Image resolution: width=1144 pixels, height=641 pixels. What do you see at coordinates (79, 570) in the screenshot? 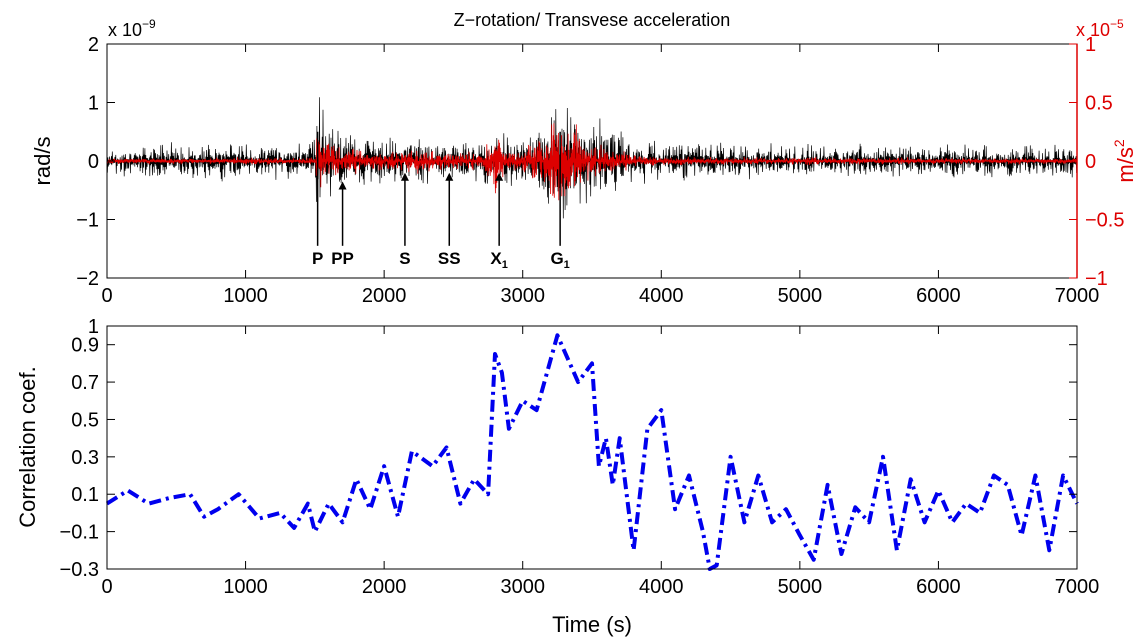
I see `y-tick-label: −0.3` at bounding box center [79, 570].